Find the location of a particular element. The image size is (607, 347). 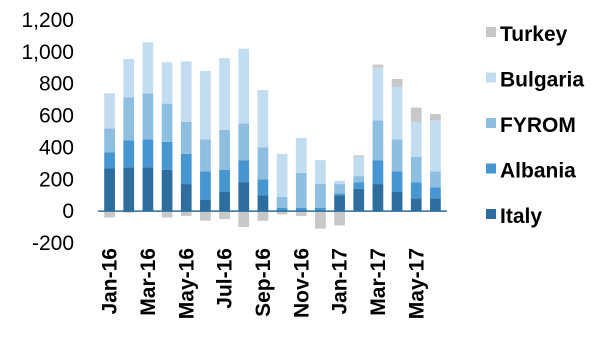

legend-item-italy: Italy is located at coordinates (514, 216).